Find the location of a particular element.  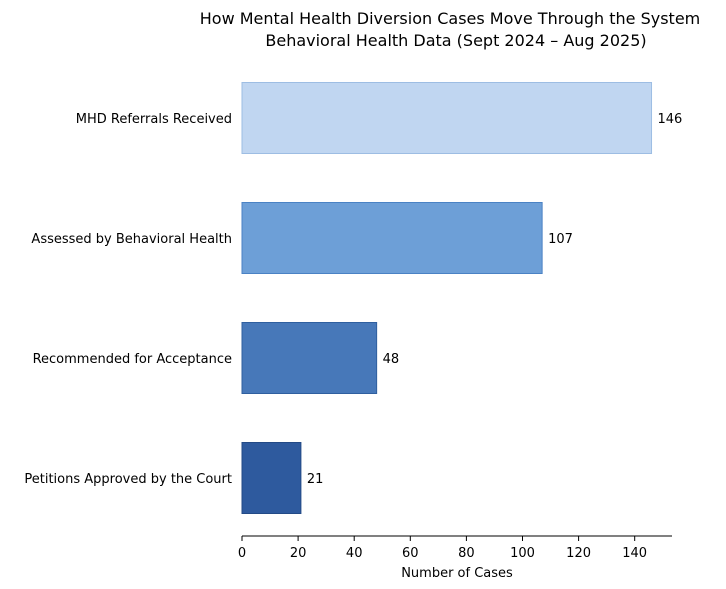

x-axis-label: Number of Cases is located at coordinates (457, 573).